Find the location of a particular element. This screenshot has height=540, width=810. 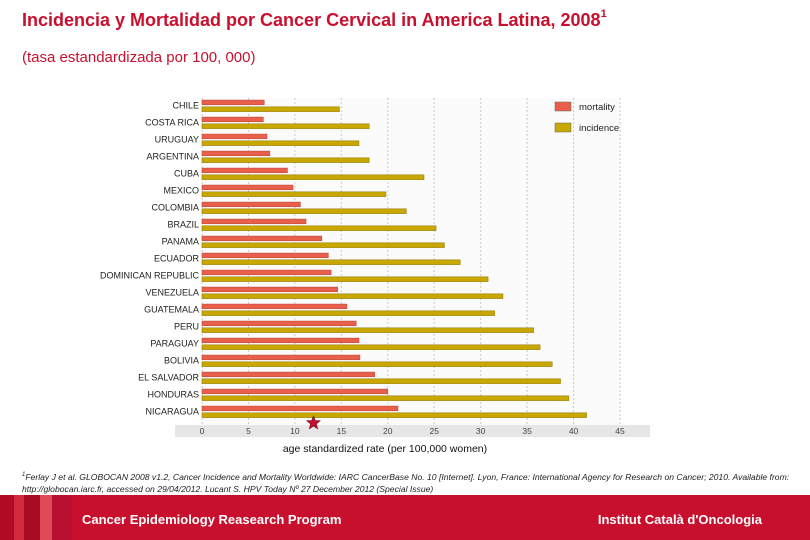

category-label: URUGUAY is located at coordinates (177, 140).